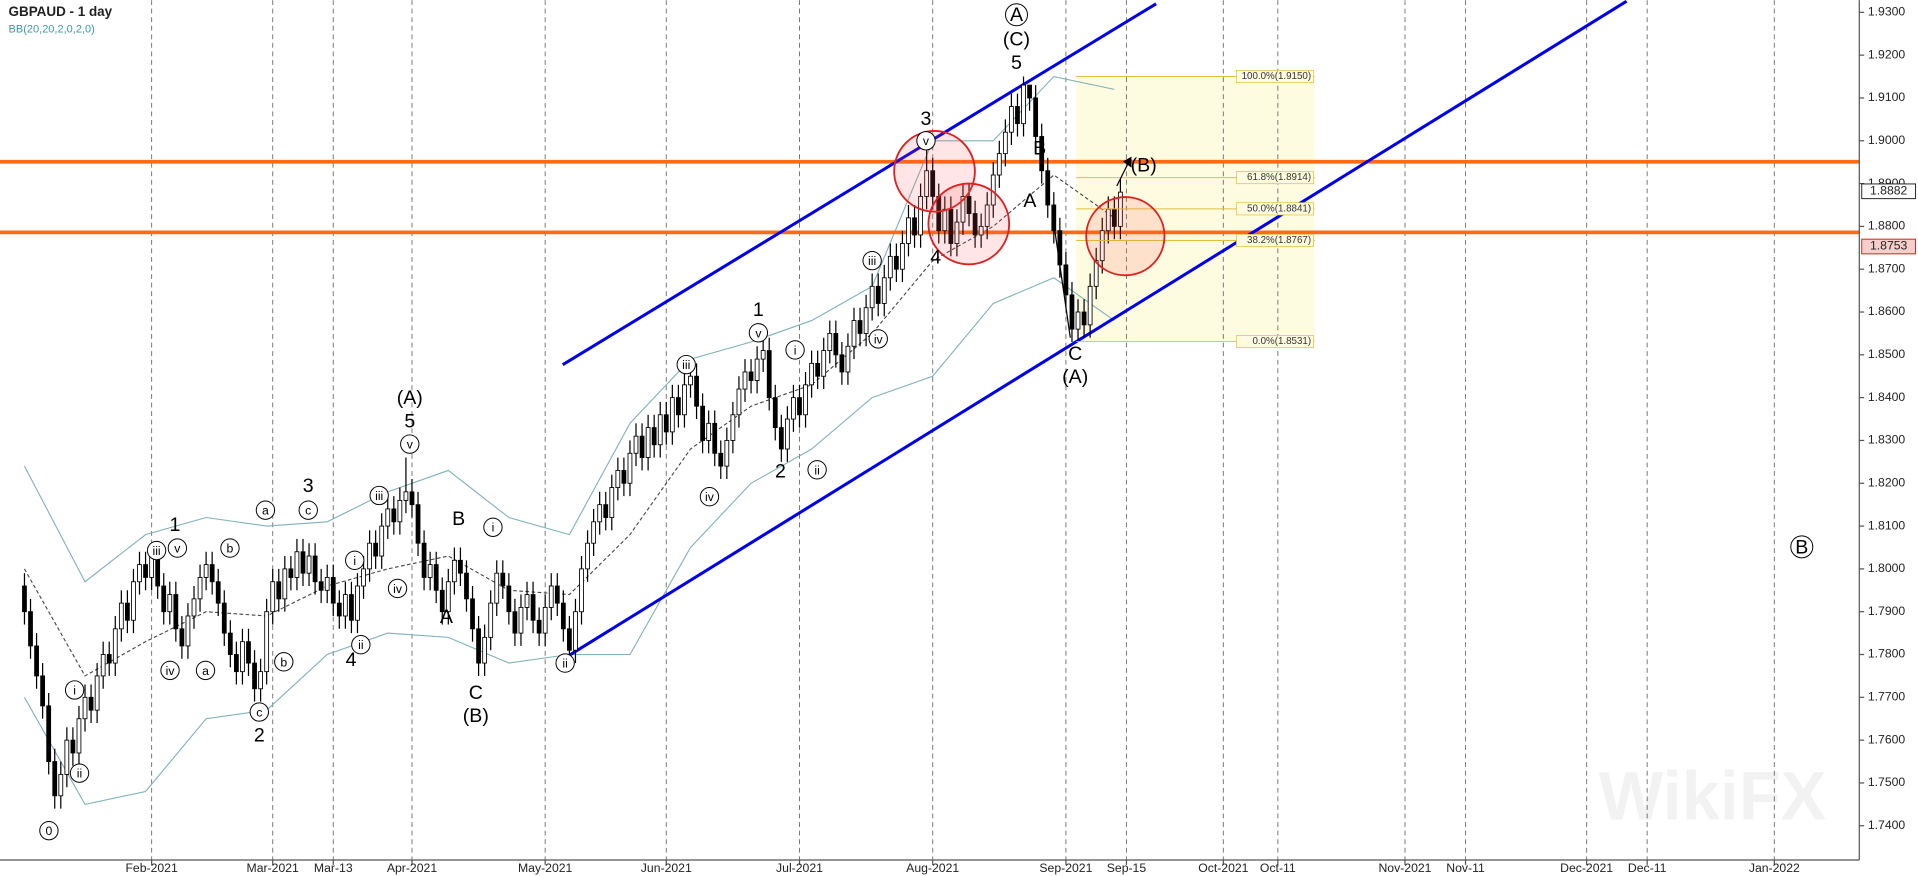 This screenshot has height=876, width=1918. I want to click on wave-label: v, so click(177, 549).